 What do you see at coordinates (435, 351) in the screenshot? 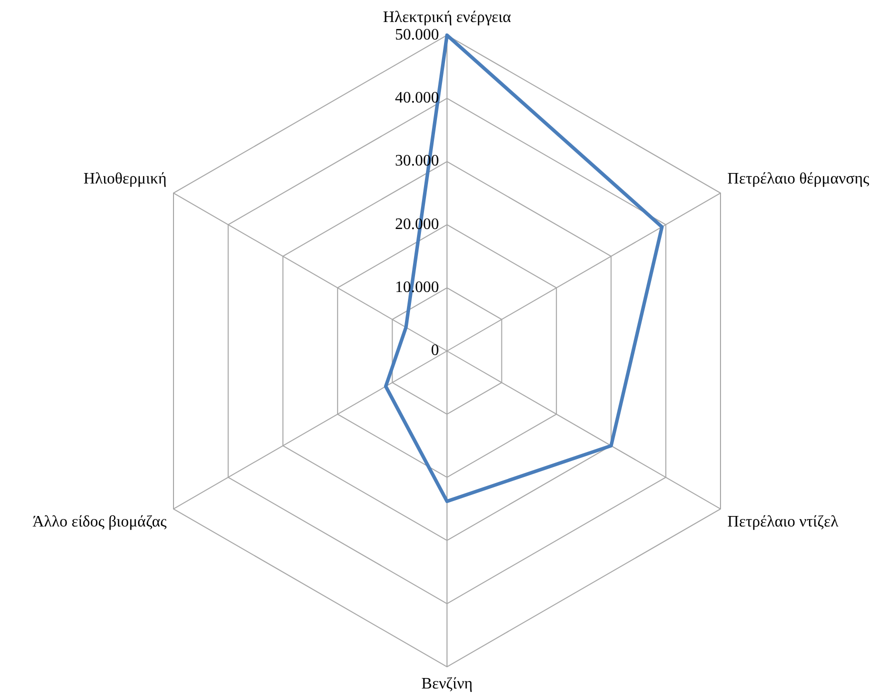
I see `y-tick-label: 0` at bounding box center [435, 351].